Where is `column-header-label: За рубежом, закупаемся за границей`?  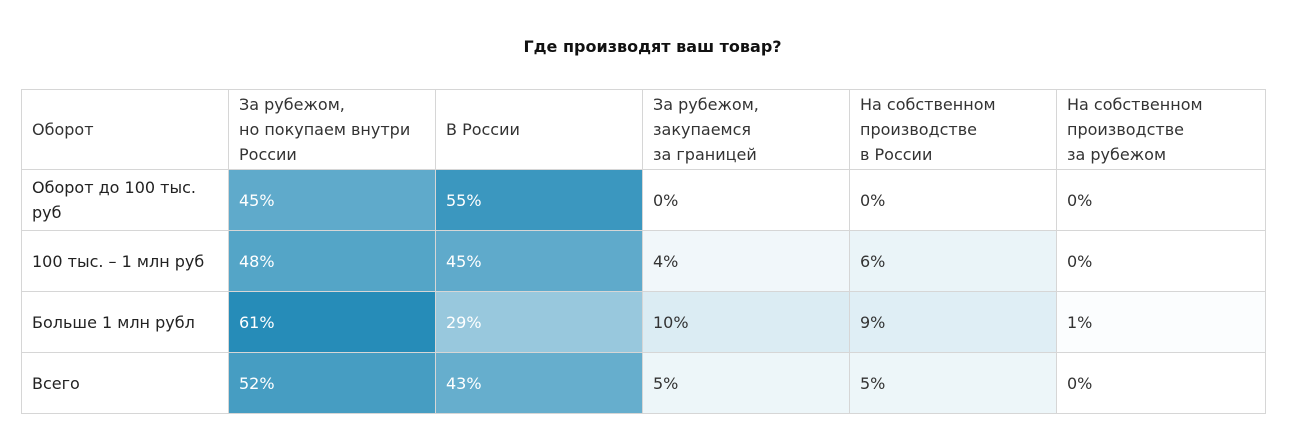
column-header-label: За рубежом, закупаемся за границей is located at coordinates (706, 129).